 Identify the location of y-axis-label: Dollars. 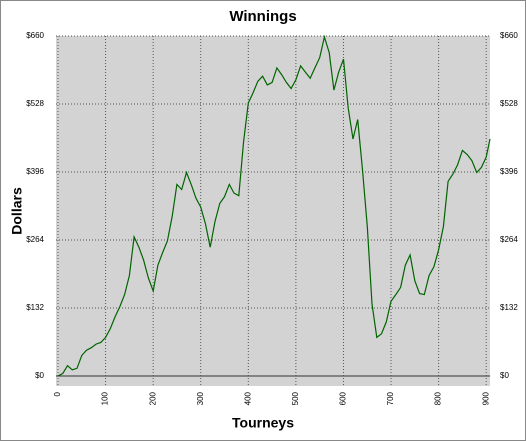
(17, 211).